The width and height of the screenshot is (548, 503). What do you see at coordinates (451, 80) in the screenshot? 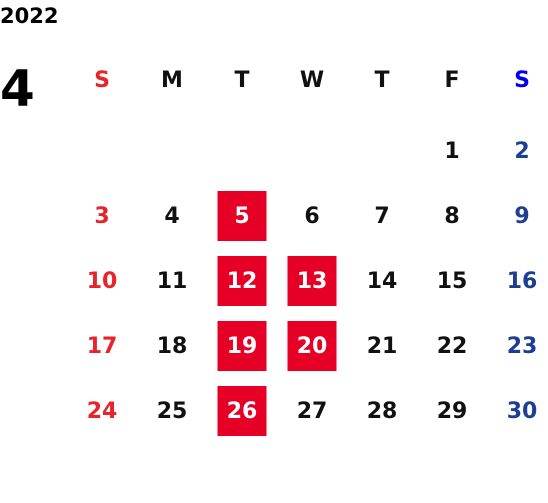
I see `weekday-label: F` at bounding box center [451, 80].